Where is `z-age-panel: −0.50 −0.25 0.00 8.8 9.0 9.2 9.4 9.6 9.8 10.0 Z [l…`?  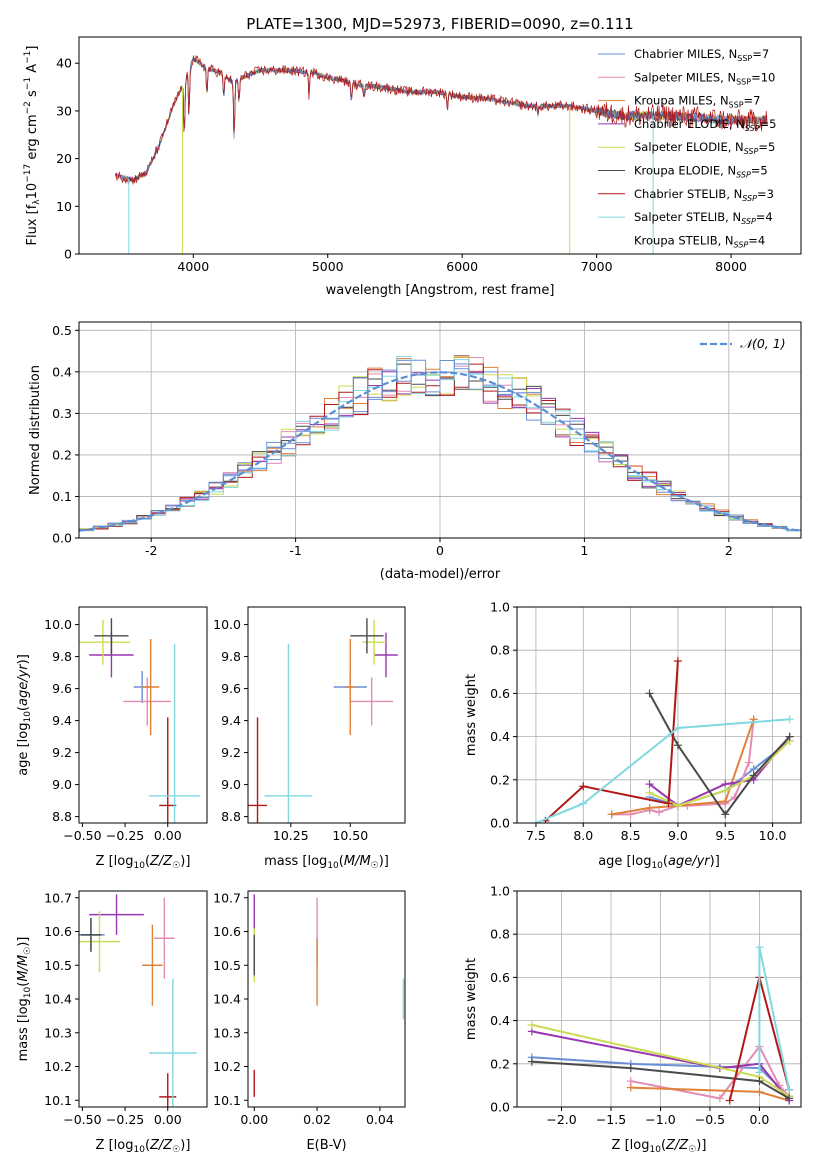
z-age-panel: −0.50 −0.25 0.00 8.8 9.0 9.2 9.4 9.6 9.8 10.0 Z [l… is located at coordinates (112, 738).